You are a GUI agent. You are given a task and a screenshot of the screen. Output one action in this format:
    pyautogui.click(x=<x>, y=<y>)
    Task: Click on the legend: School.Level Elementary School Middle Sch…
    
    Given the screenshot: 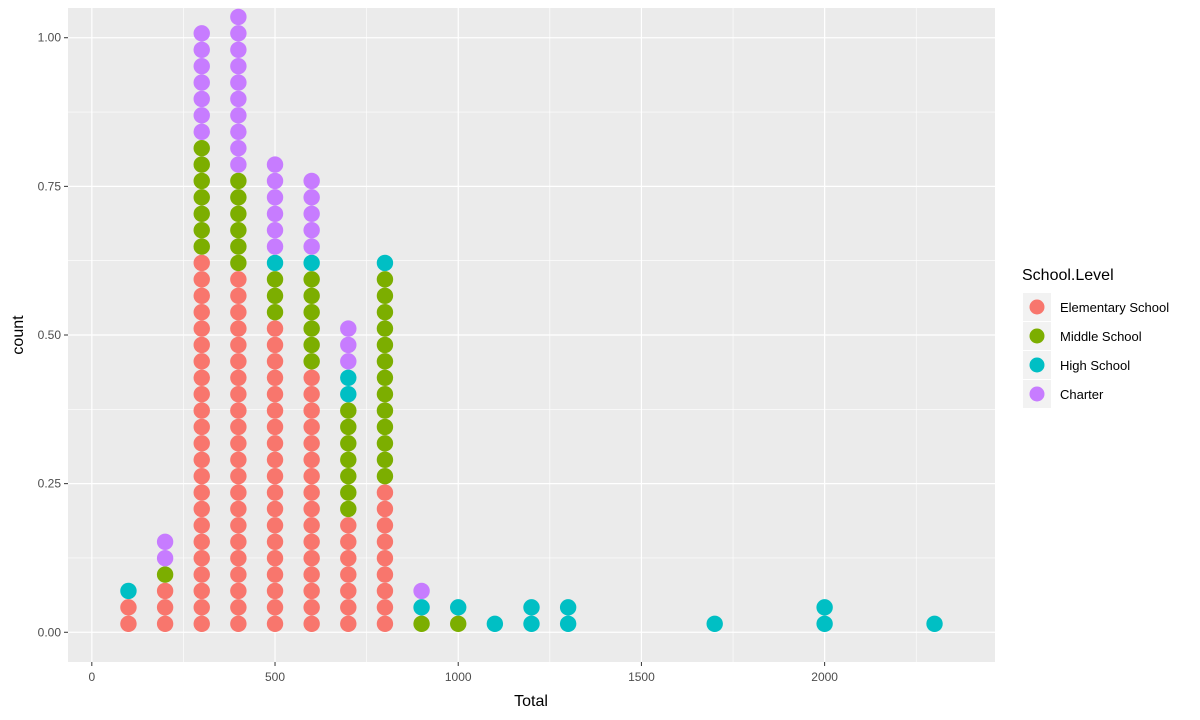 What is the action you would take?
    pyautogui.click(x=1095, y=337)
    